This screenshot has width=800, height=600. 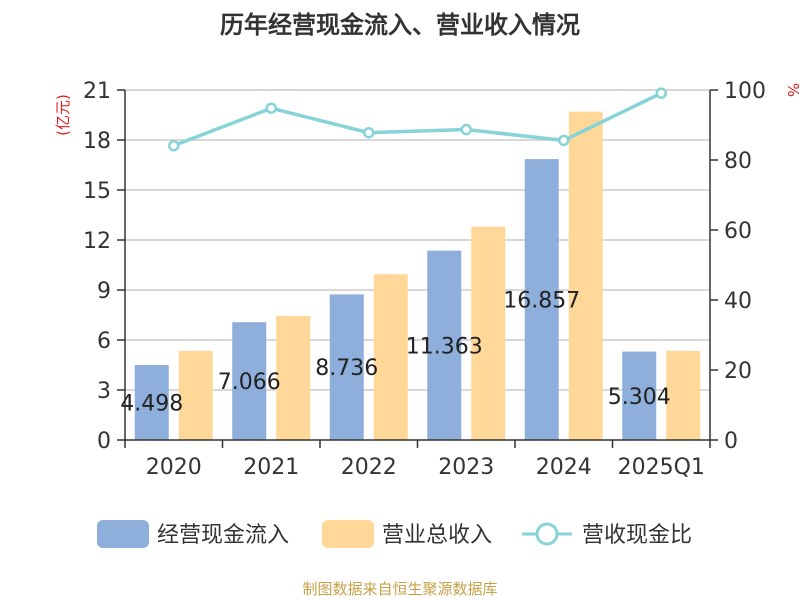 I want to click on chart-title: 历年经营现金流入、营业收入情况, so click(x=400, y=25).